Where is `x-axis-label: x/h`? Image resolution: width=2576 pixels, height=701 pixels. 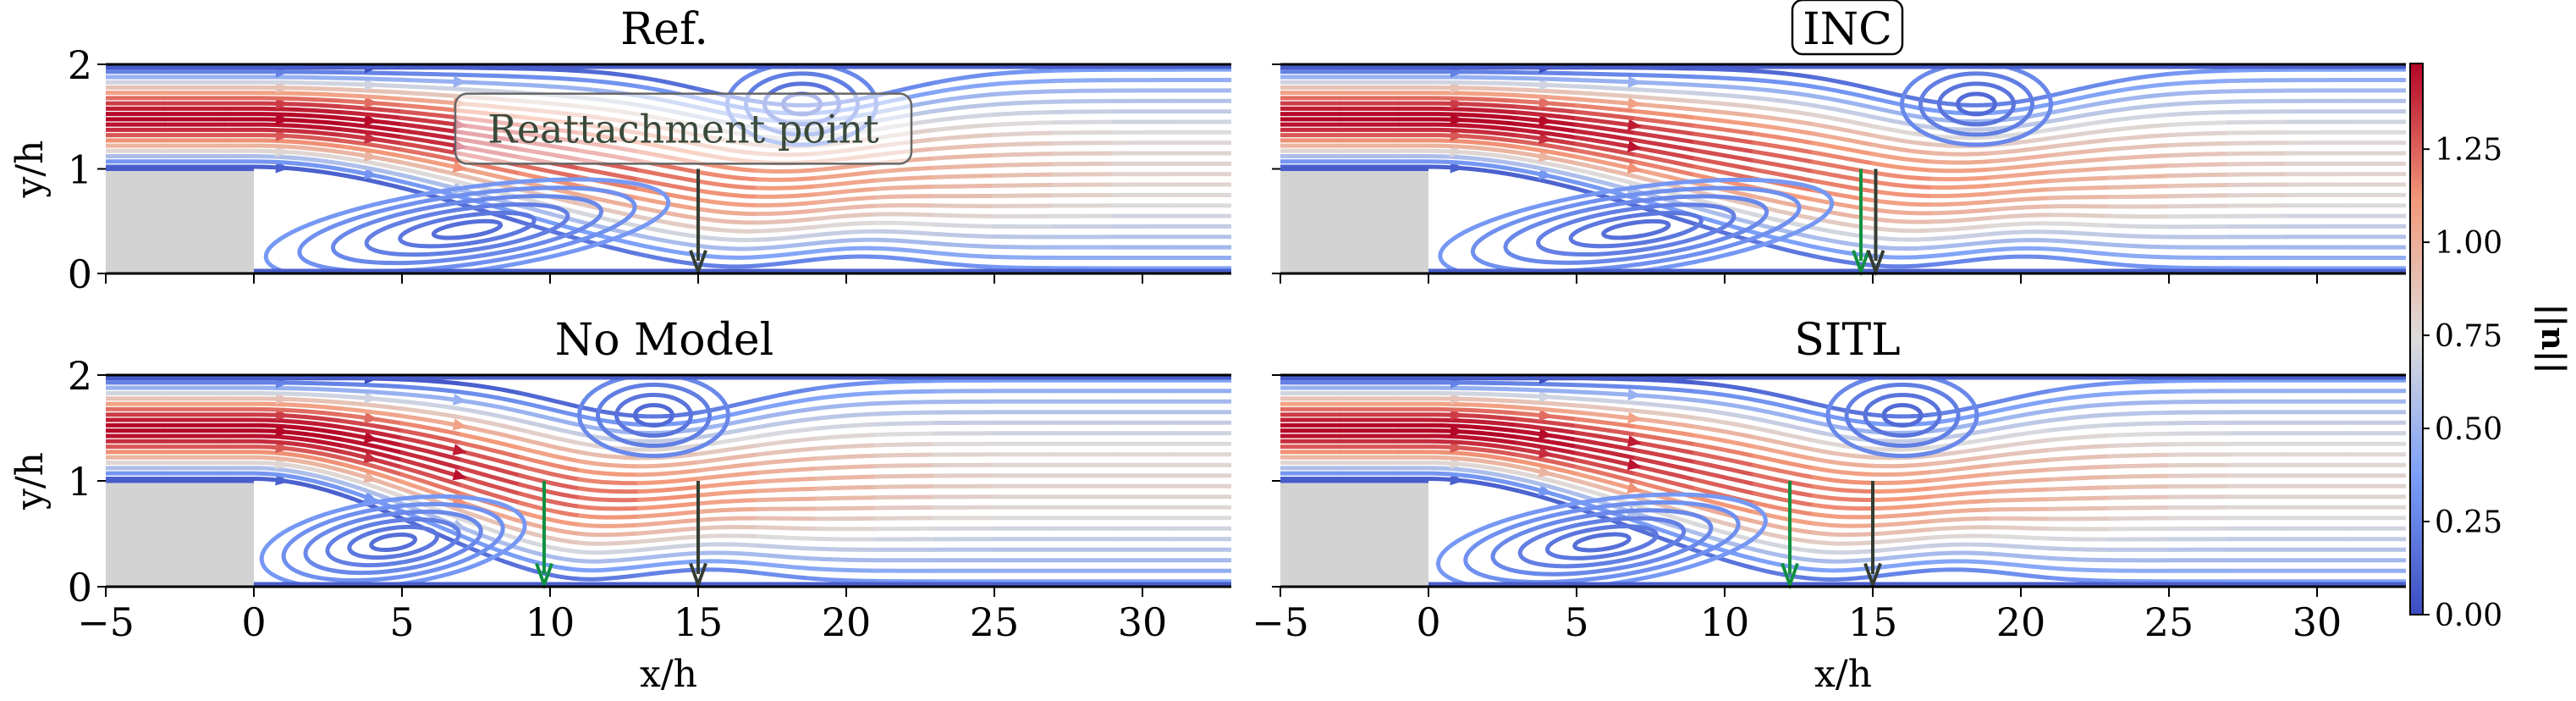 x-axis-label: x/h is located at coordinates (1843, 674).